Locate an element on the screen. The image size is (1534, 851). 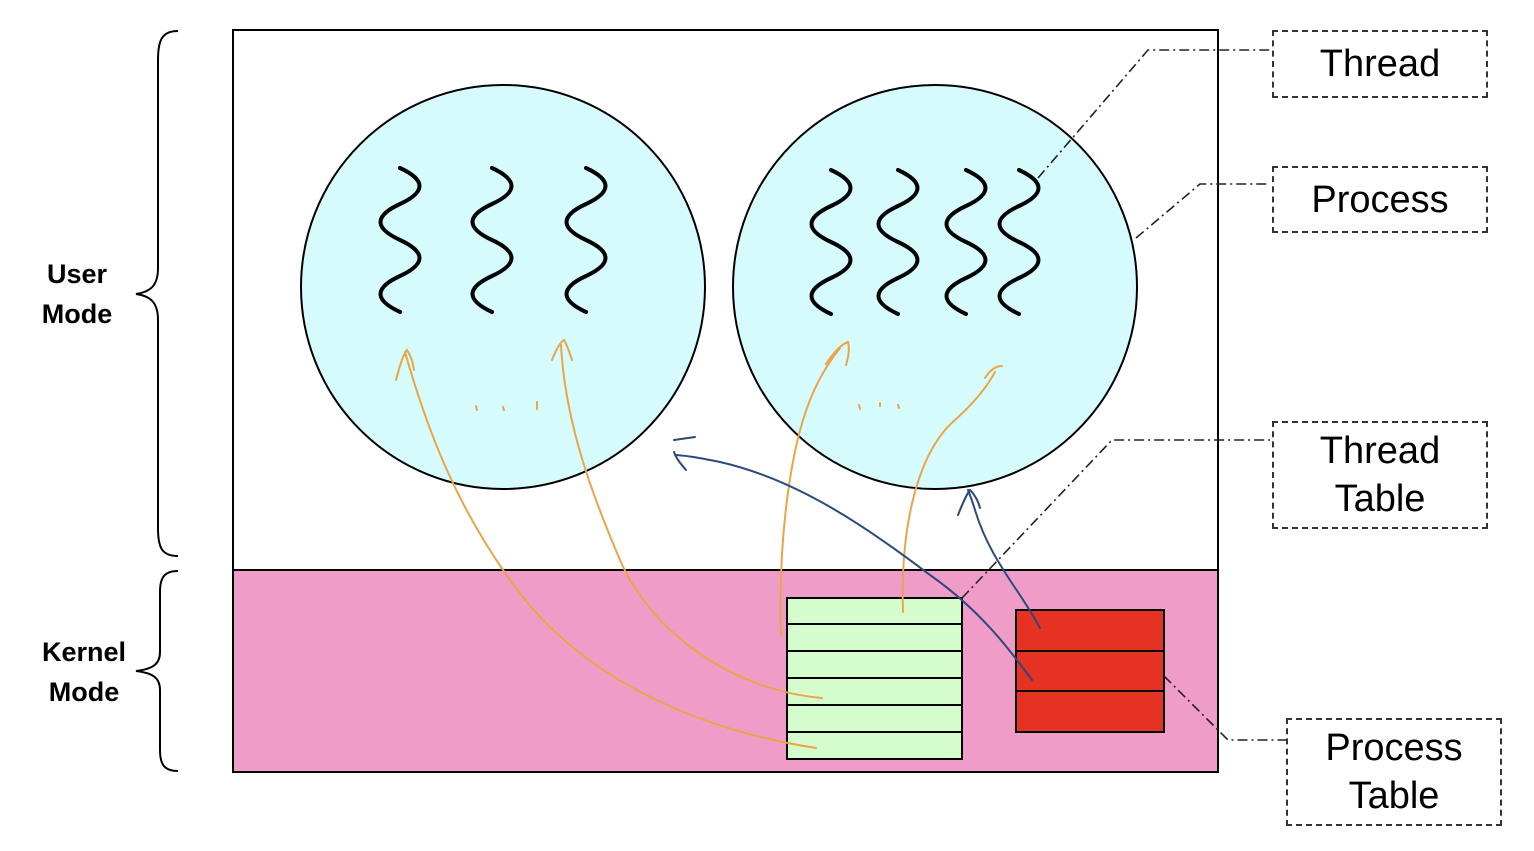
process-callout: Process is located at coordinates (1380, 199).